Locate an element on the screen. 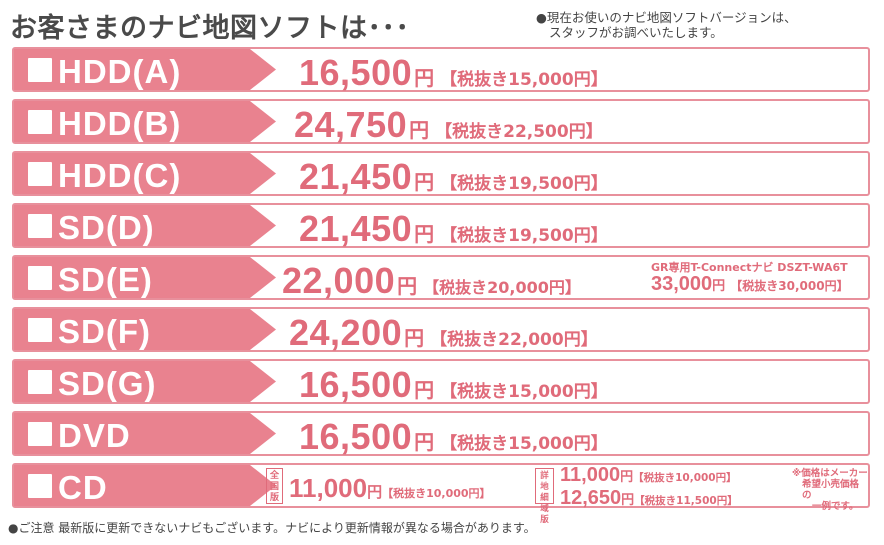  tax-excluded-price: 【税抜き22,000円】 is located at coordinates (514, 340).